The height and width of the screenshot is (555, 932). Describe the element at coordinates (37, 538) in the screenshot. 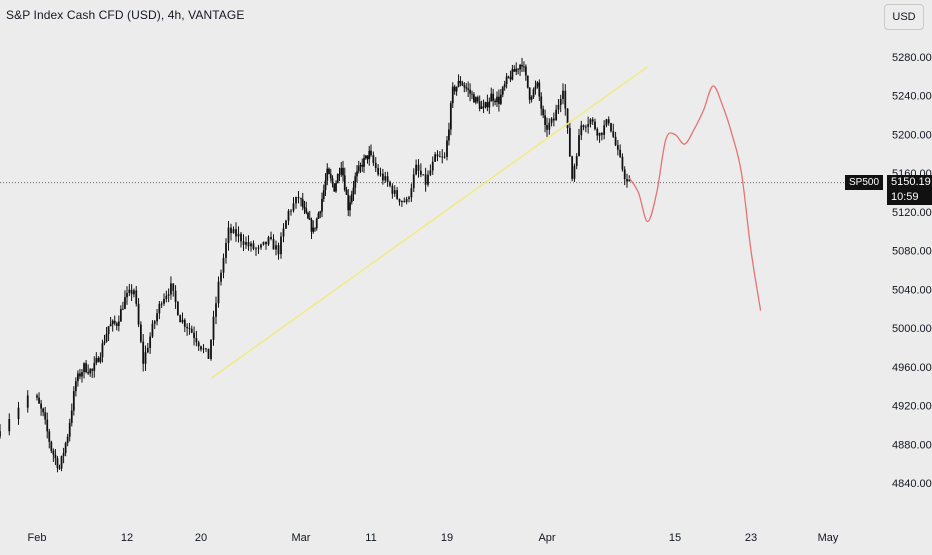

I see `x-tick-label: Feb` at that location.